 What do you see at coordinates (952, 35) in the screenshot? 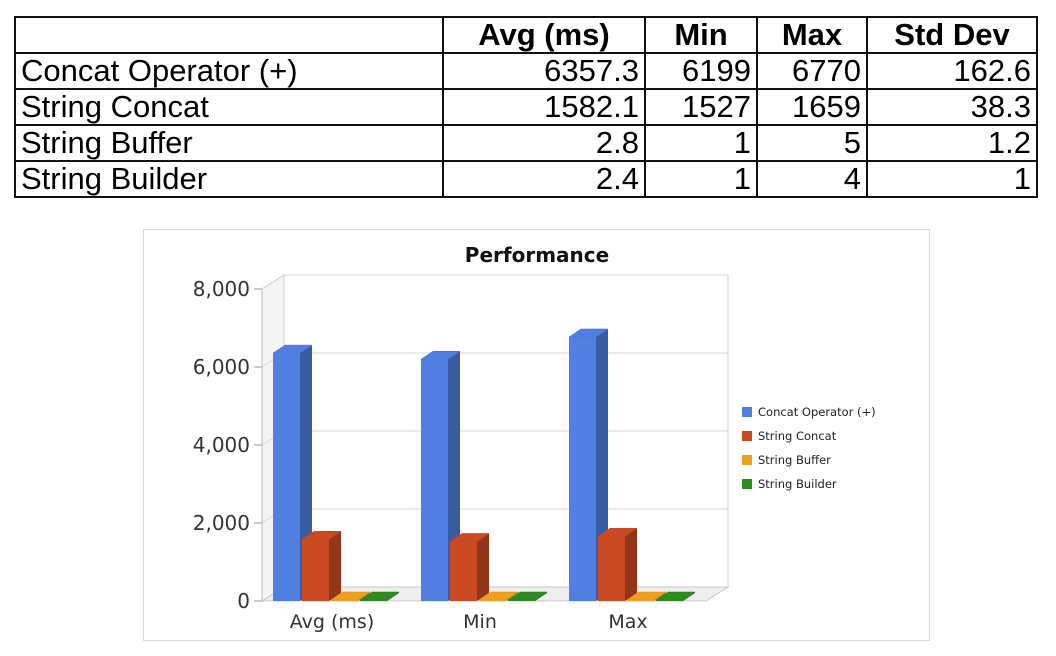
I see `column-header: Std Dev` at bounding box center [952, 35].